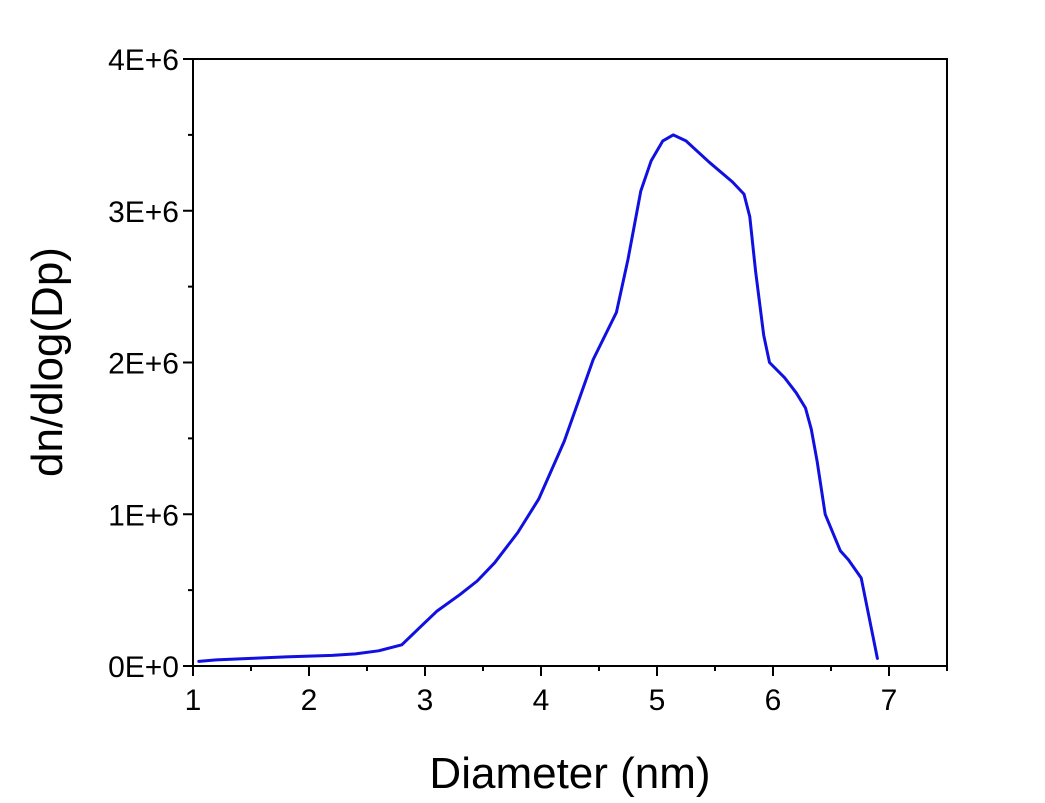  Describe the element at coordinates (773, 700) in the screenshot. I see `x-tick-label: 6` at that location.